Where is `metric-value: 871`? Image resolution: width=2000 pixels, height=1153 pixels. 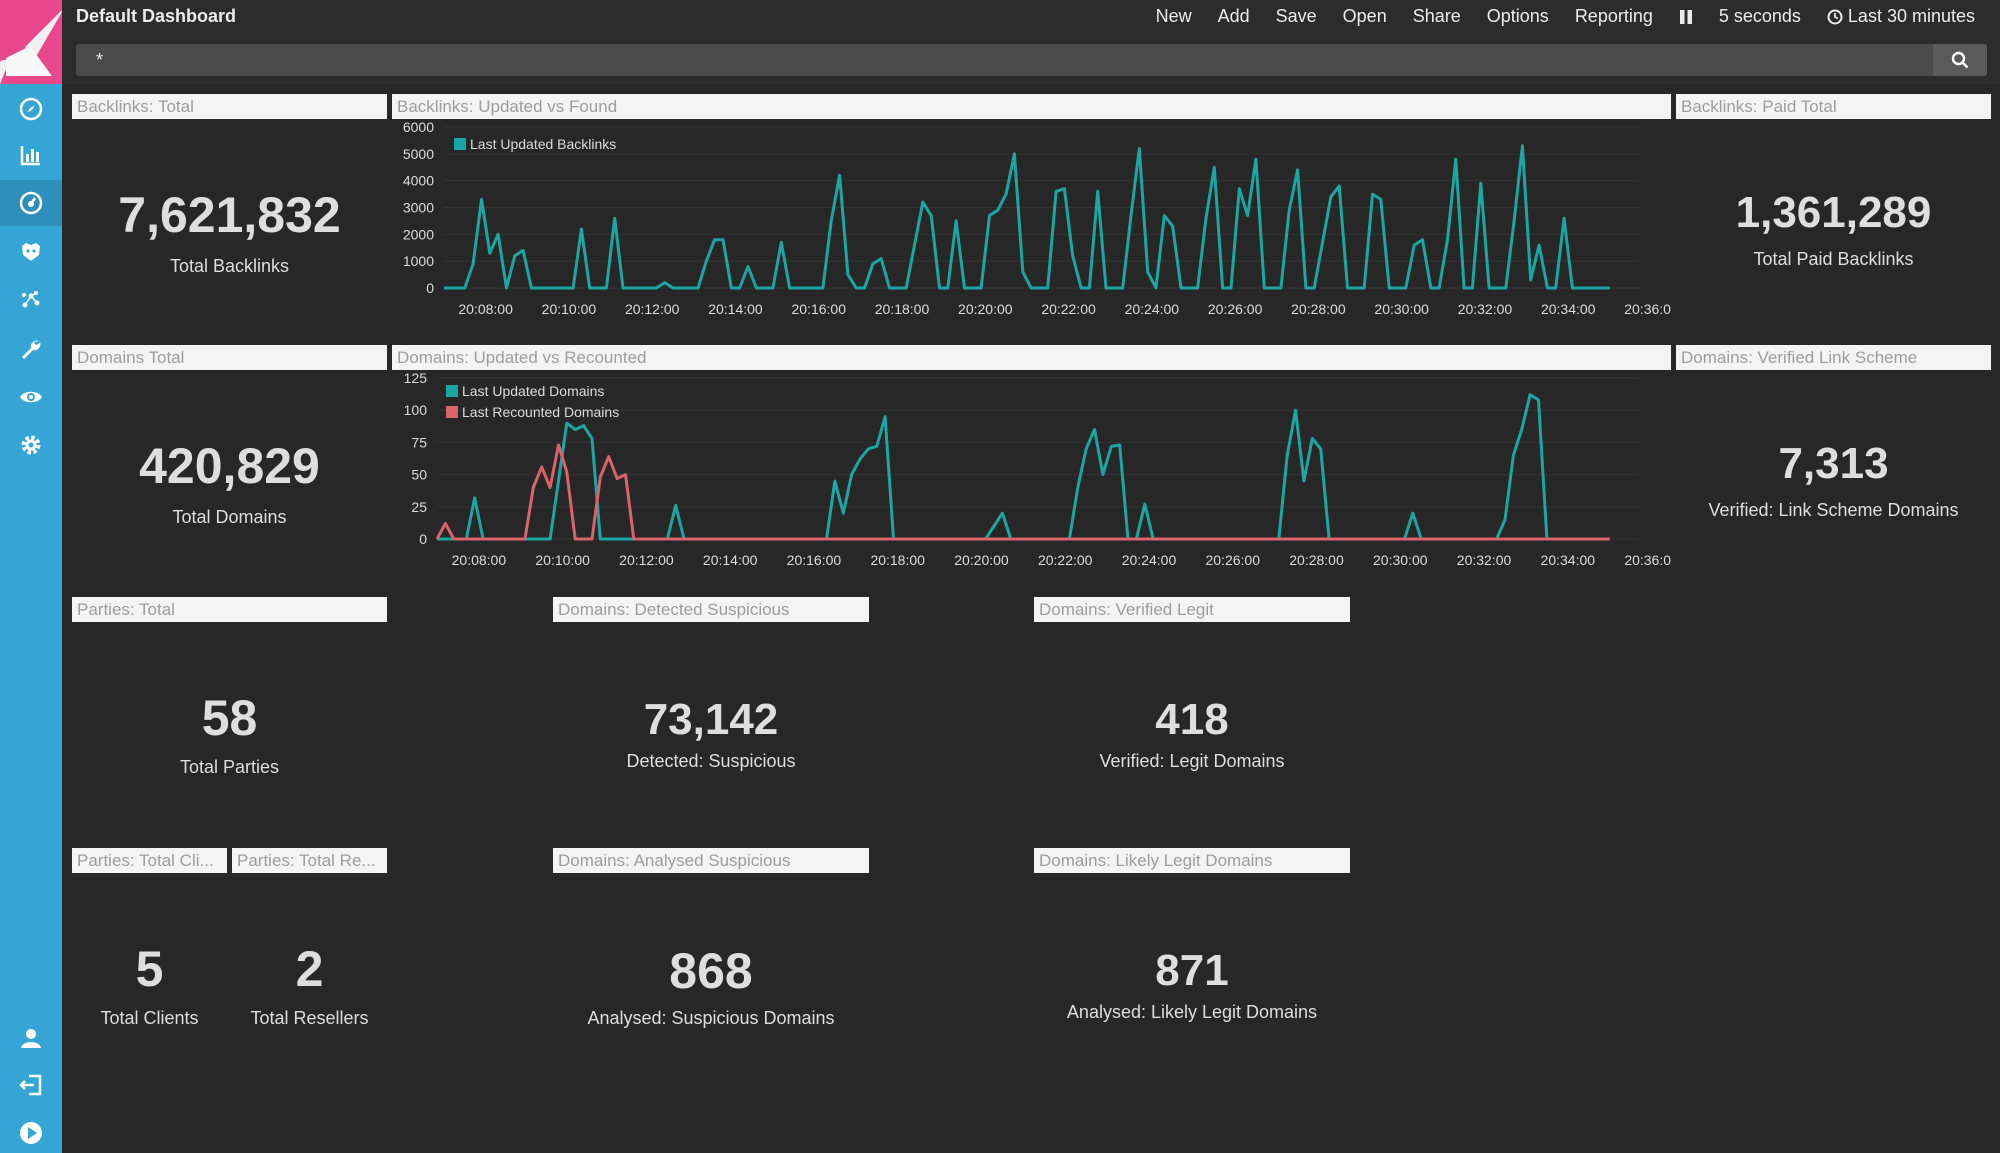
metric-value: 871 is located at coordinates (1192, 970).